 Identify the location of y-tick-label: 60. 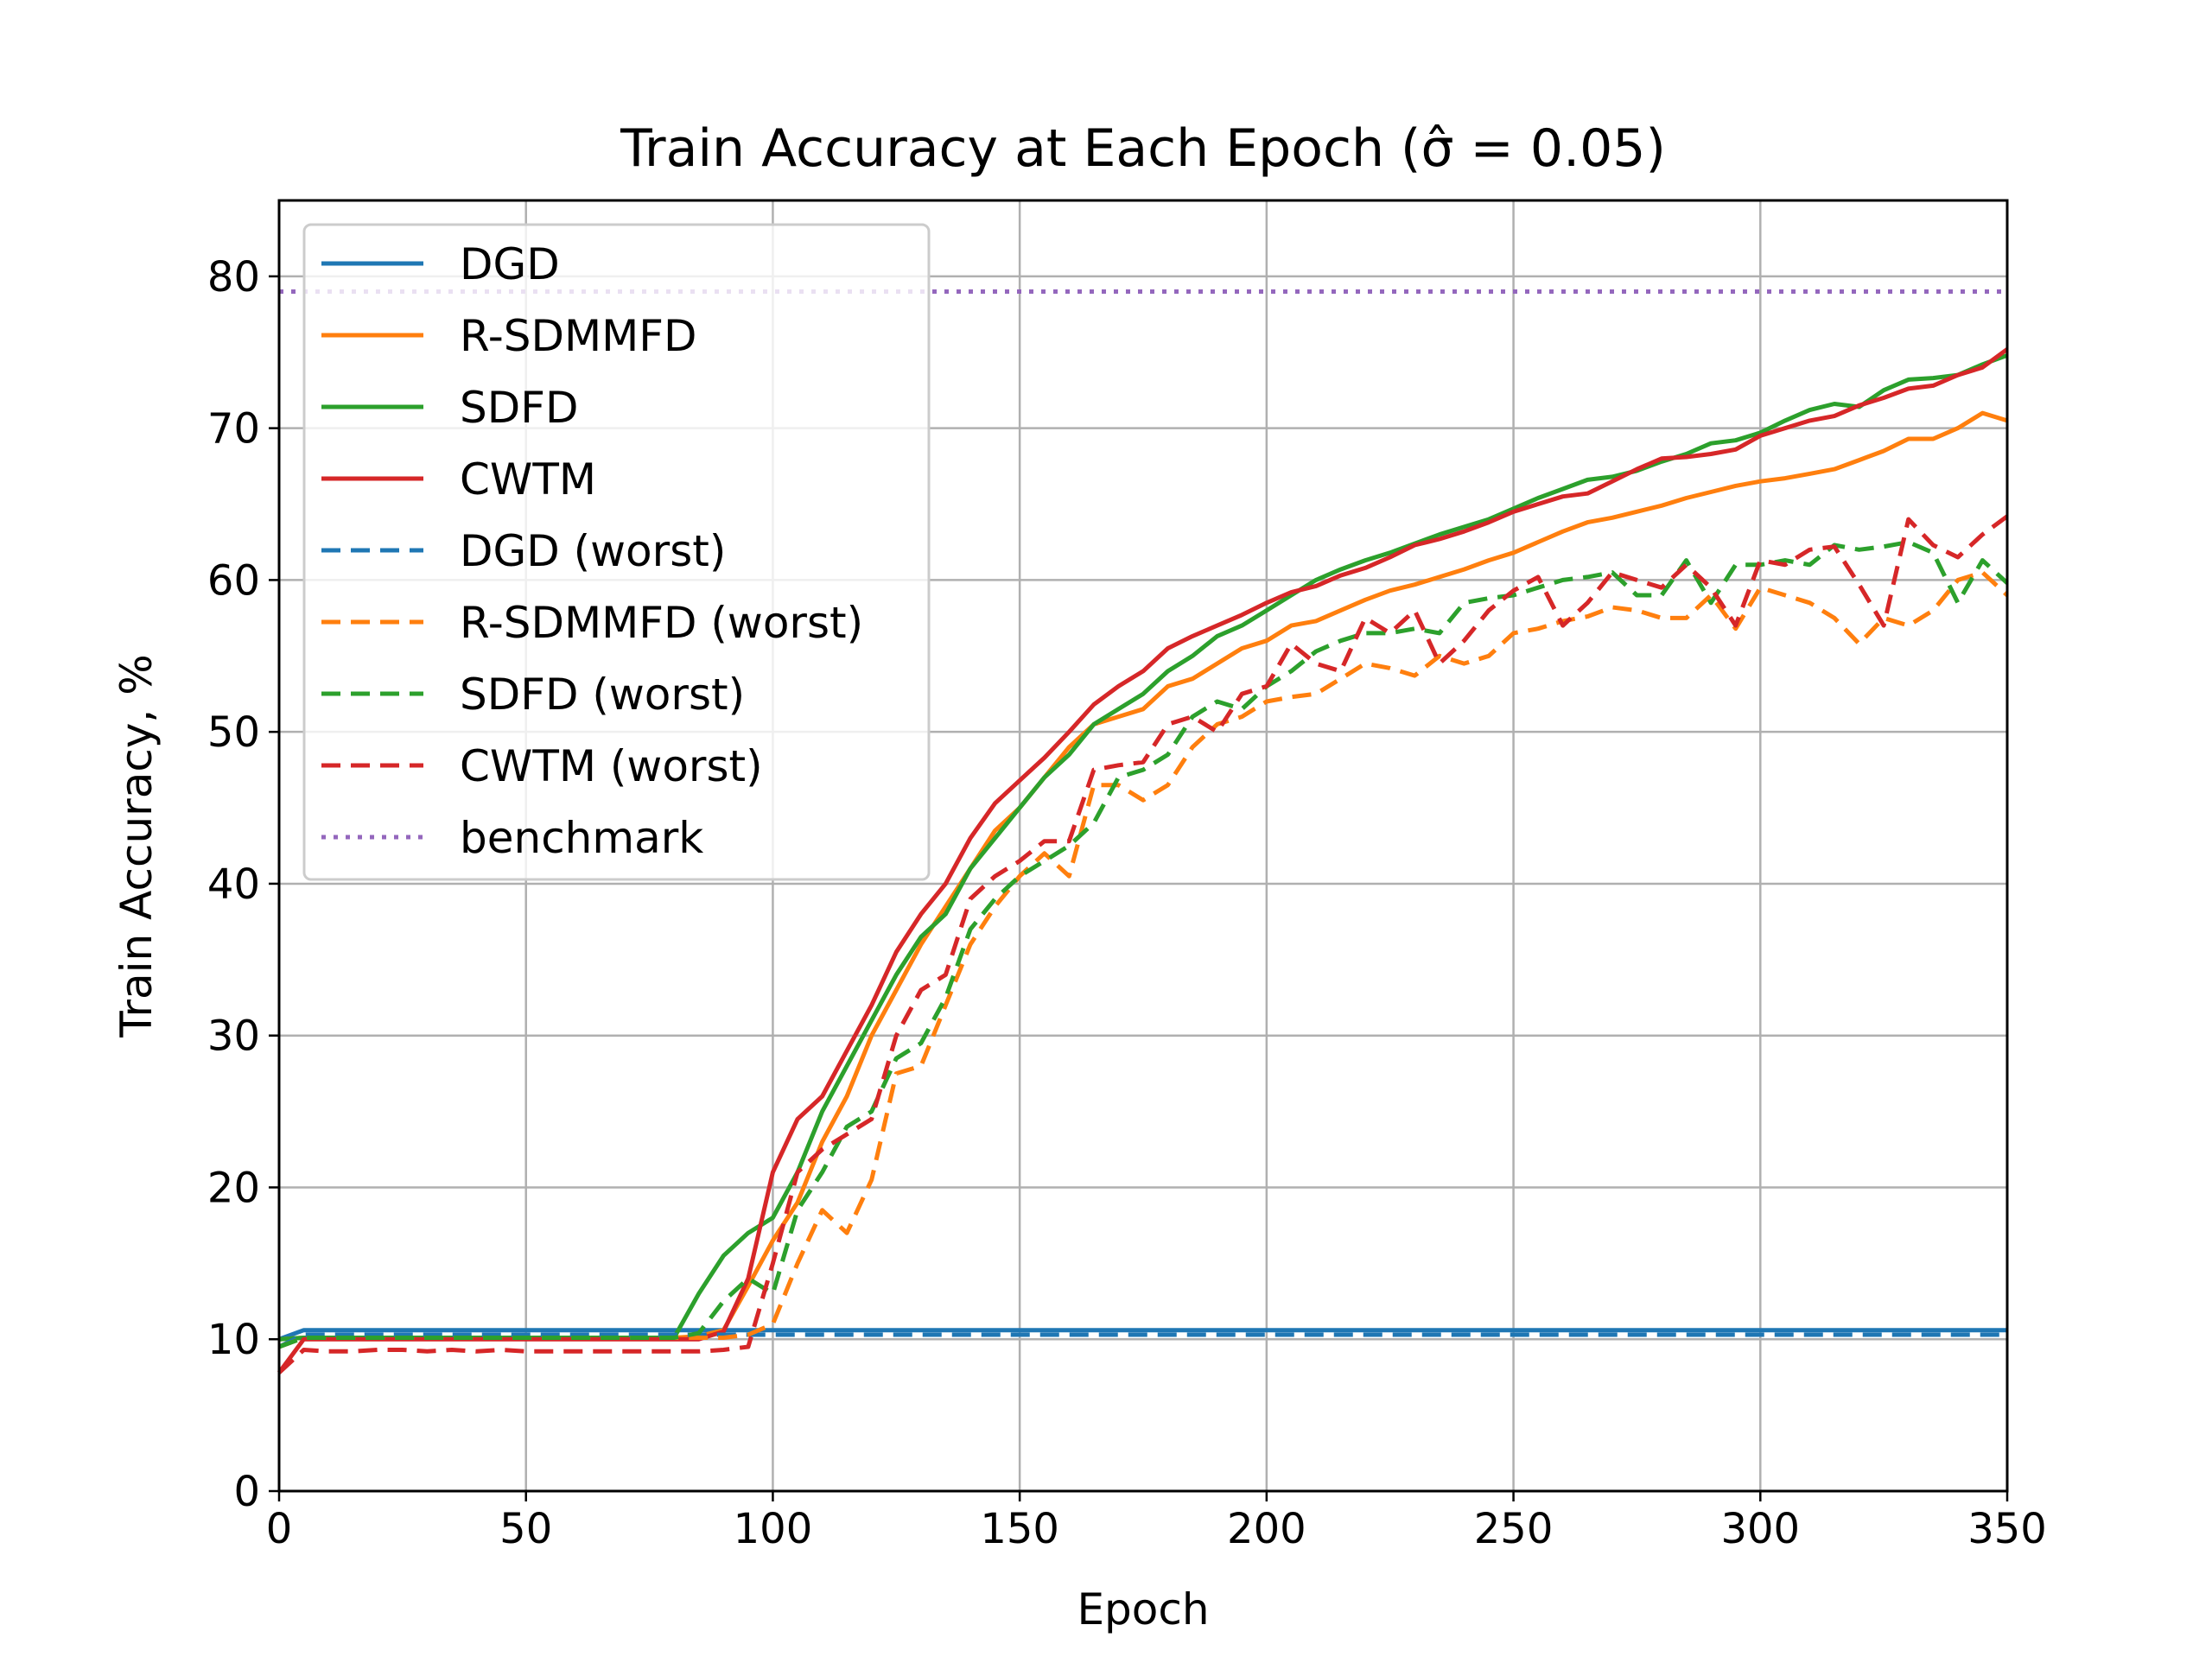
(233, 580).